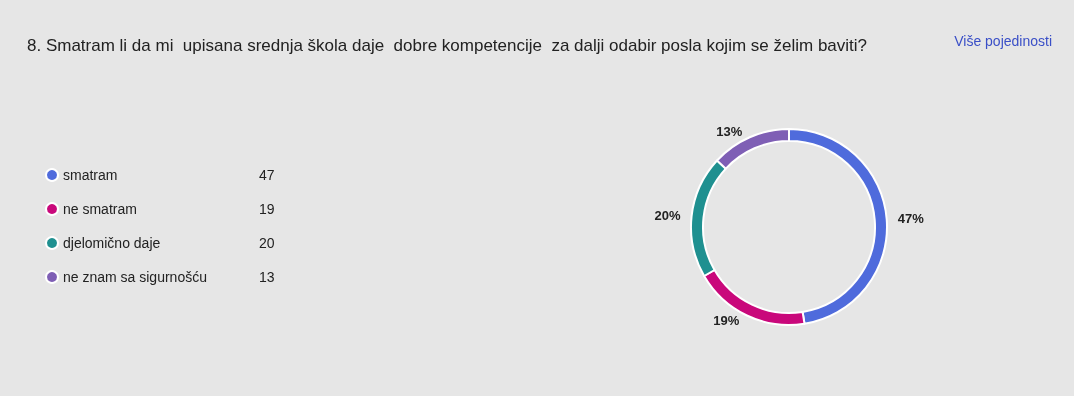 This screenshot has height=396, width=1074. Describe the element at coordinates (726, 321) in the screenshot. I see `data-label: 19%` at that location.